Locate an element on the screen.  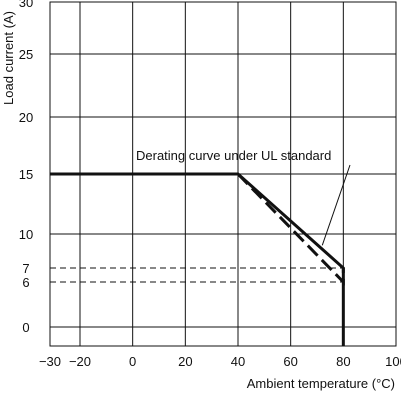
annotation-leader-line is located at coordinates (336, 205).